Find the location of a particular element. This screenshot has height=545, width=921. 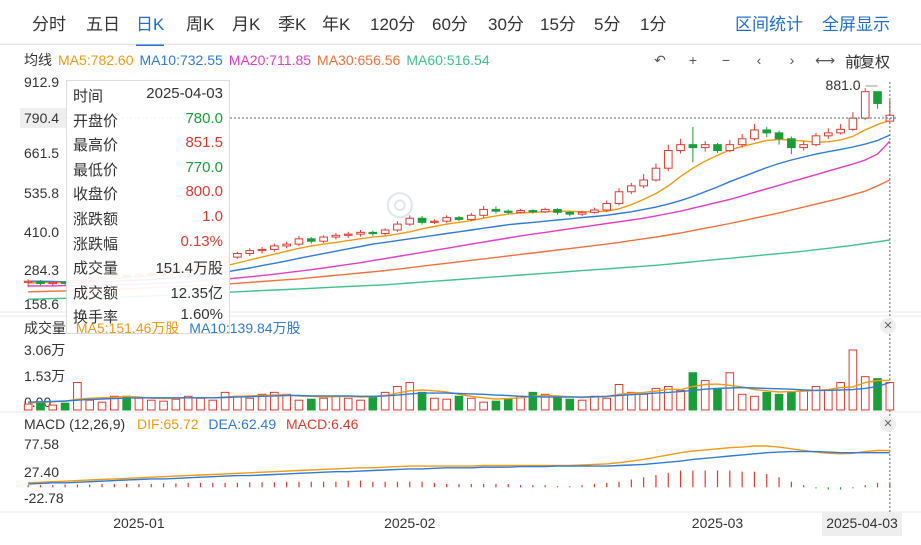

adjust-select: 前复权 is located at coordinates (868, 62).